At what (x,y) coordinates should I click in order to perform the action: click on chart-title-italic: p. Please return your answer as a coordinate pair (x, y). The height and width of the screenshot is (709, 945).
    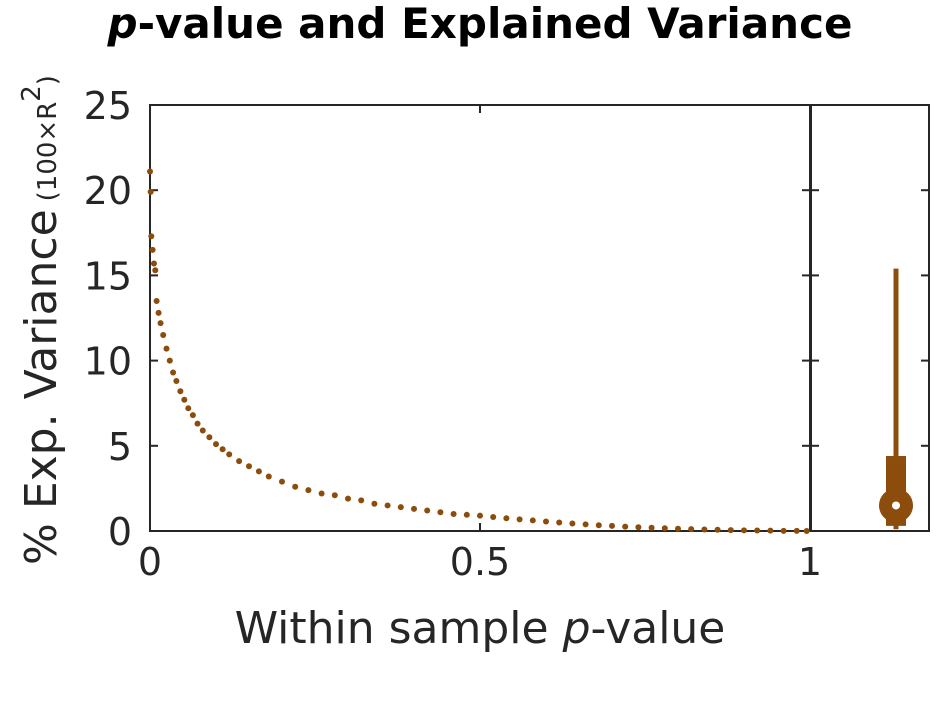
    Looking at the image, I should click on (122, 24).